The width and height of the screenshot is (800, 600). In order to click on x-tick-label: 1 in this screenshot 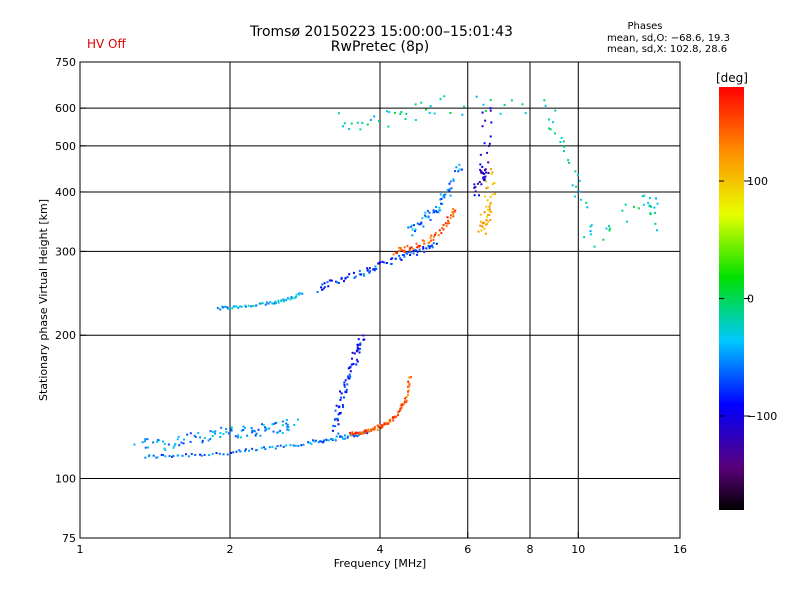, I will do `click(80, 549)`.